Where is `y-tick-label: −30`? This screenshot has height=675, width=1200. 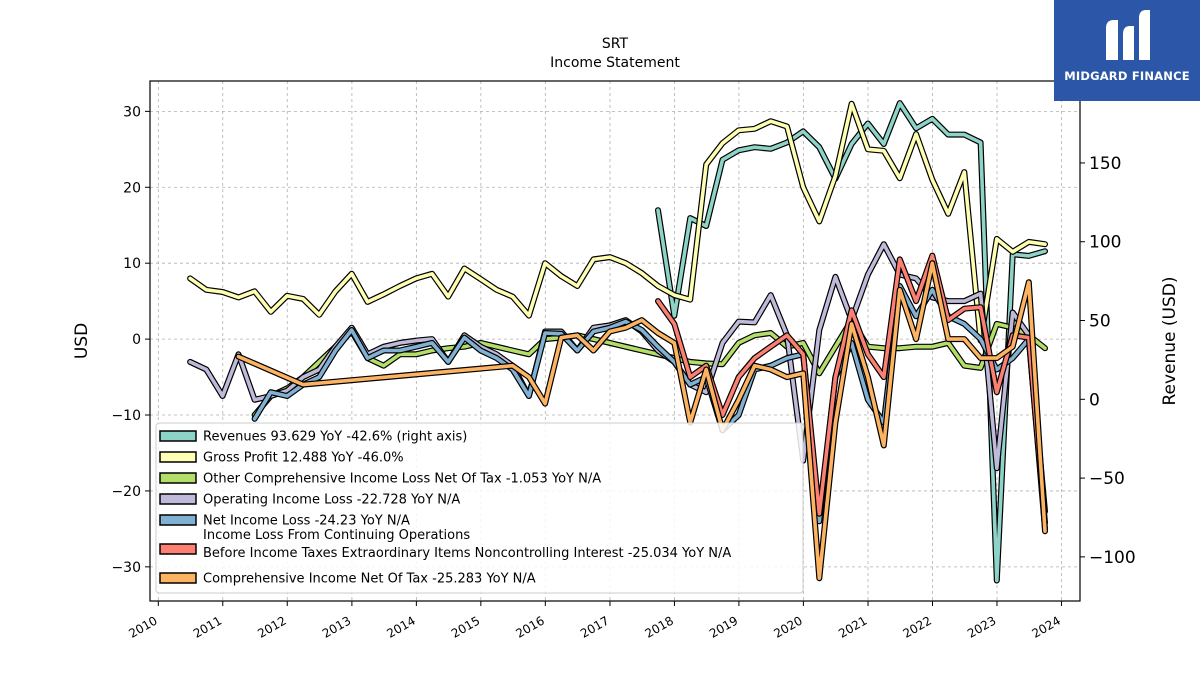
y-tick-label: −30 is located at coordinates (126, 568).